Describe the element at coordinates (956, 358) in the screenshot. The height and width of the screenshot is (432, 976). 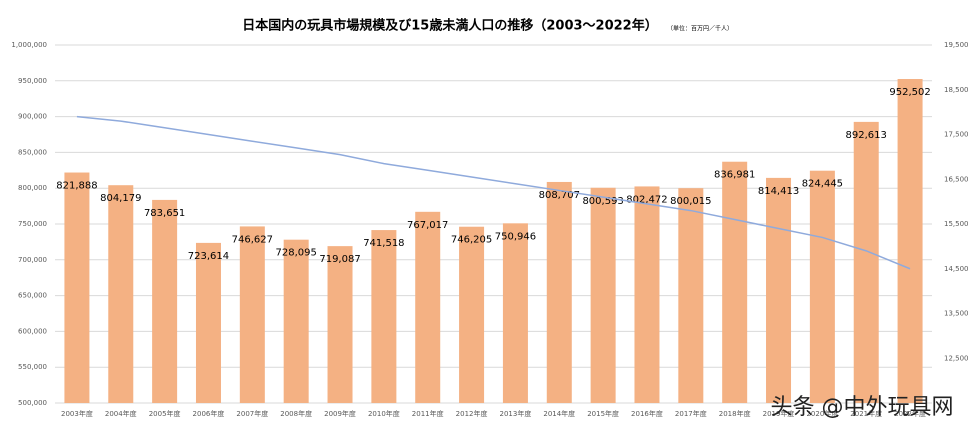
I see `y2-tick-label: 12,500` at that location.